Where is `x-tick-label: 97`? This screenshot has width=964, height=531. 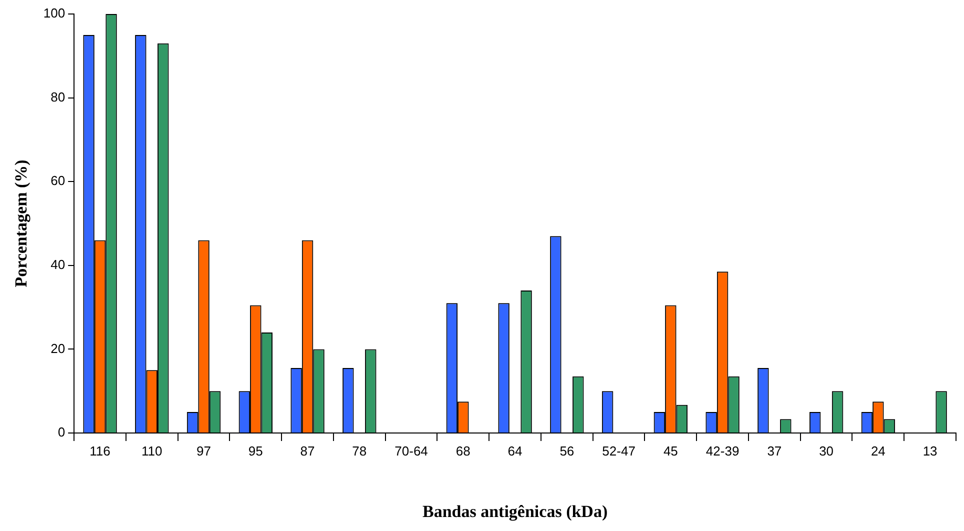 x-tick-label: 97 is located at coordinates (204, 450).